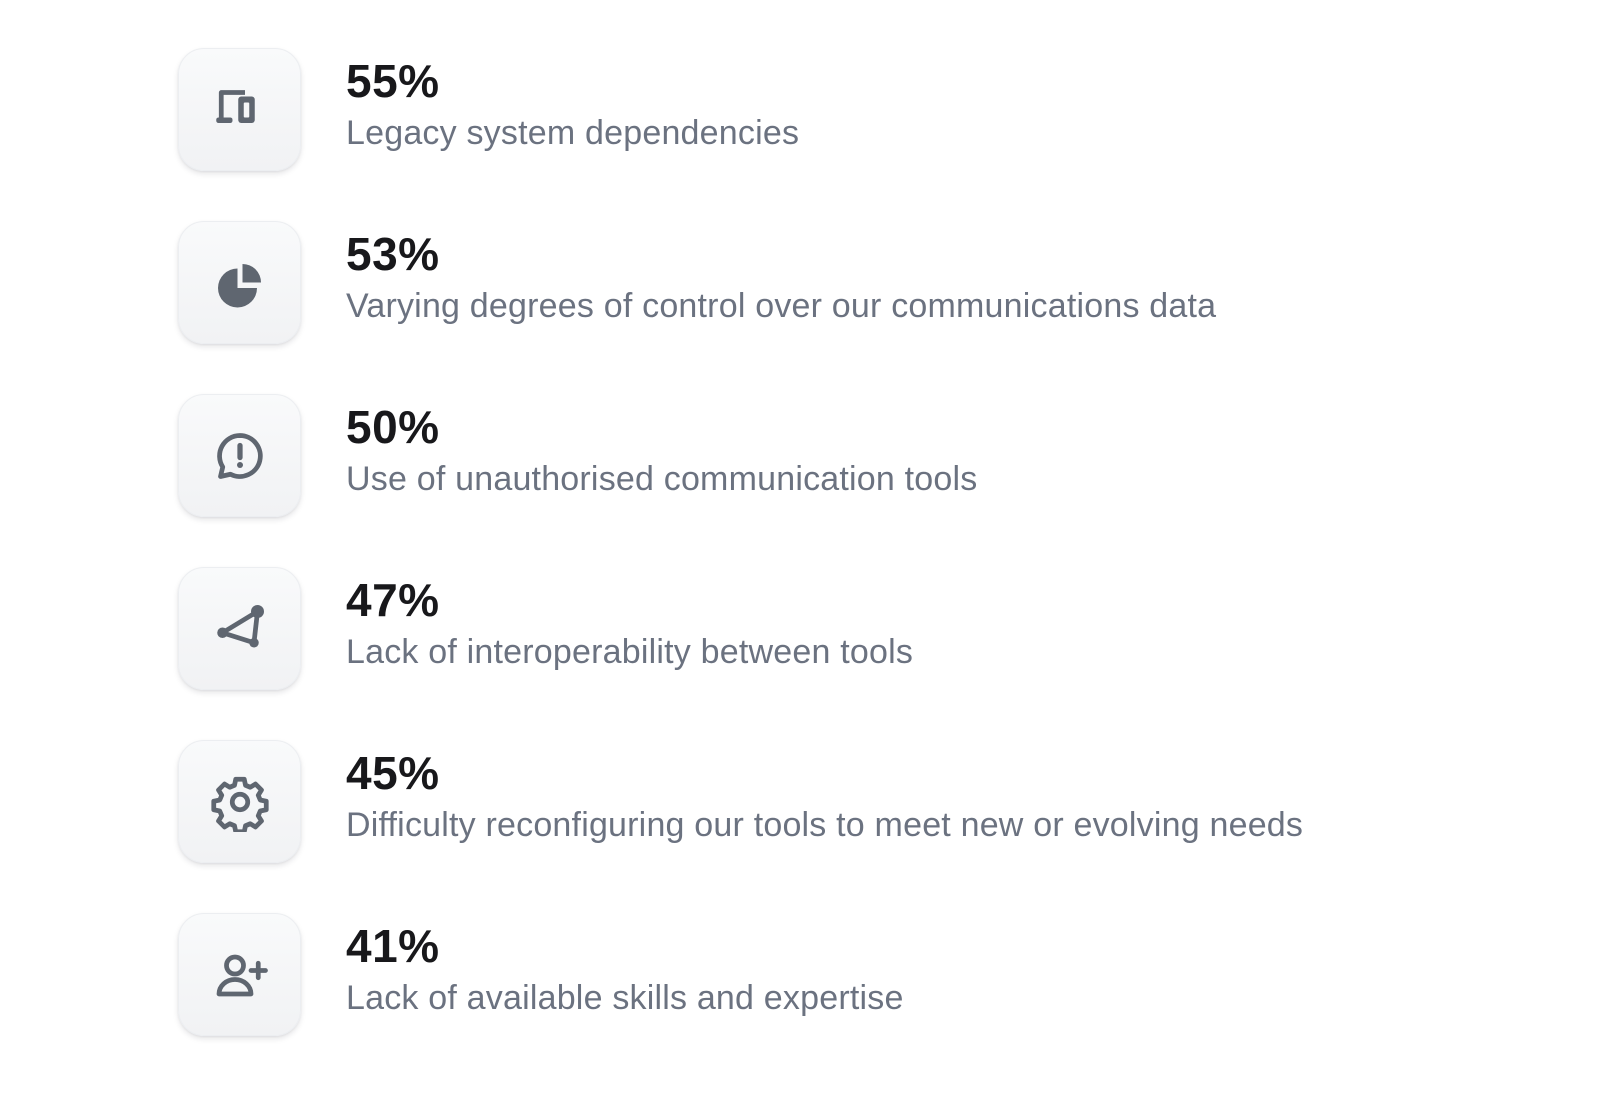  Describe the element at coordinates (235, 106) in the screenshot. I see `devices-icon` at that location.